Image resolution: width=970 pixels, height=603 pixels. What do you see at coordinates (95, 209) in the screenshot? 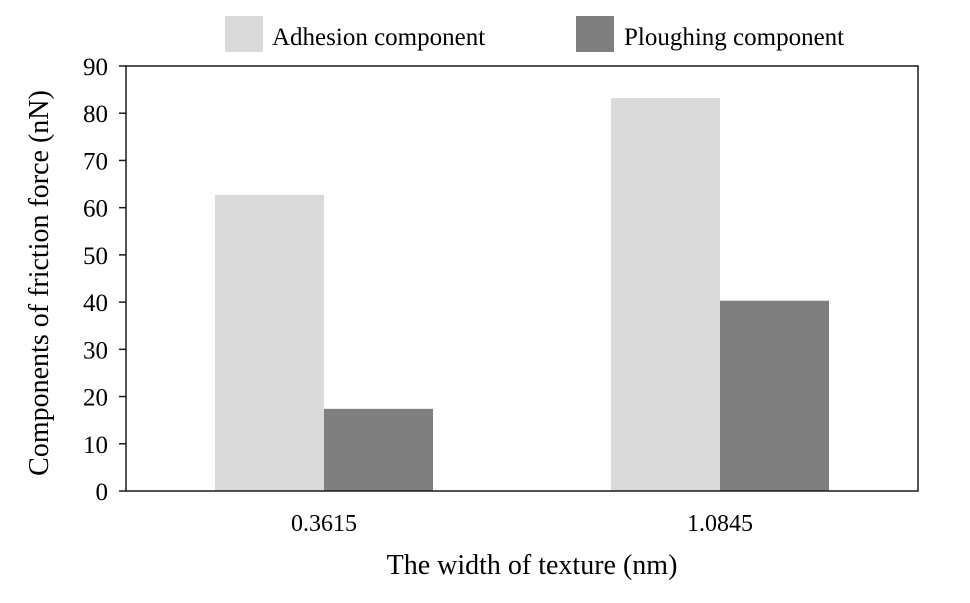
I see `y-tick-label: 60` at bounding box center [95, 209].